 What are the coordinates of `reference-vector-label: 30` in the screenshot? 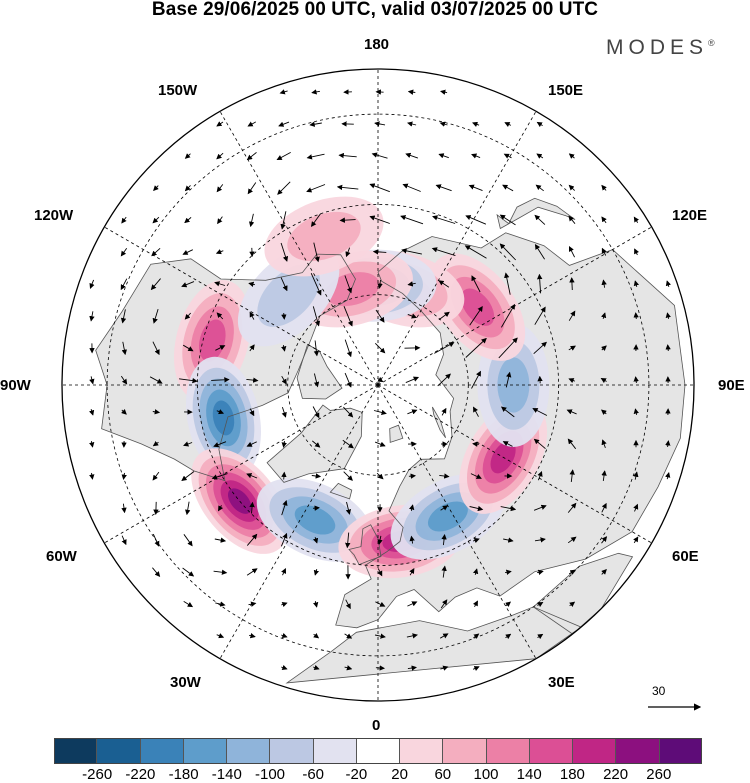 It's located at (659, 691).